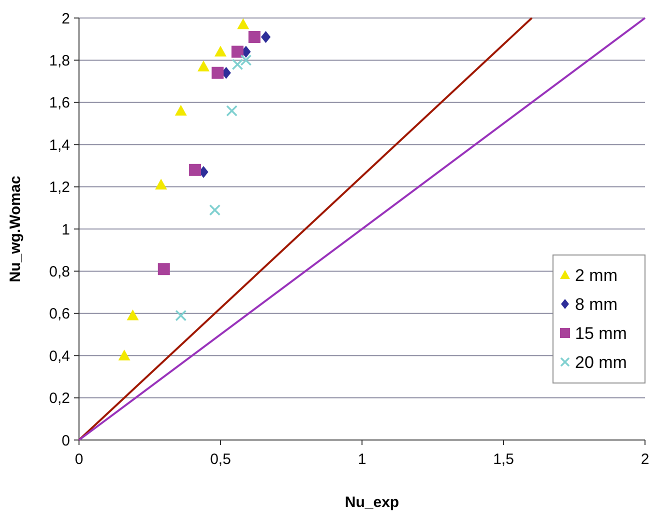 The image size is (658, 511). I want to click on y-tick-label: 0,8, so click(59, 271).